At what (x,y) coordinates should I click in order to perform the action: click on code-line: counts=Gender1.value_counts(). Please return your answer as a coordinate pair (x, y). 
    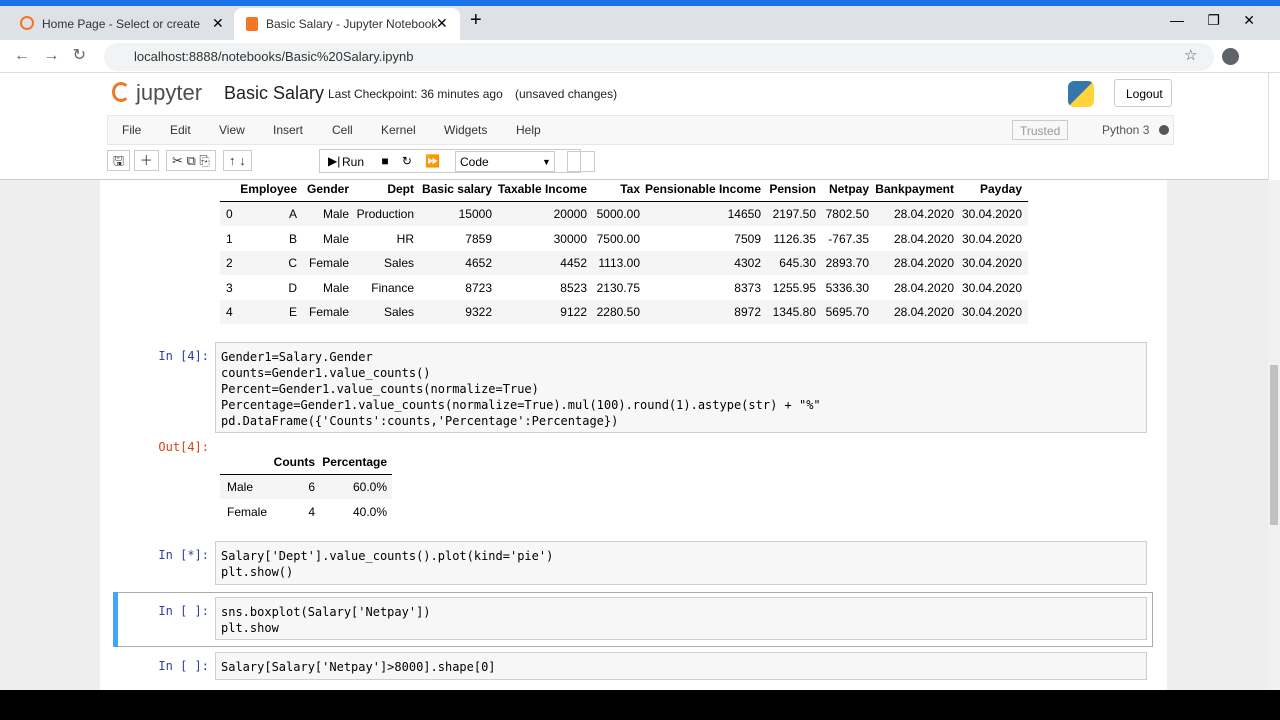
    Looking at the image, I should click on (326, 373).